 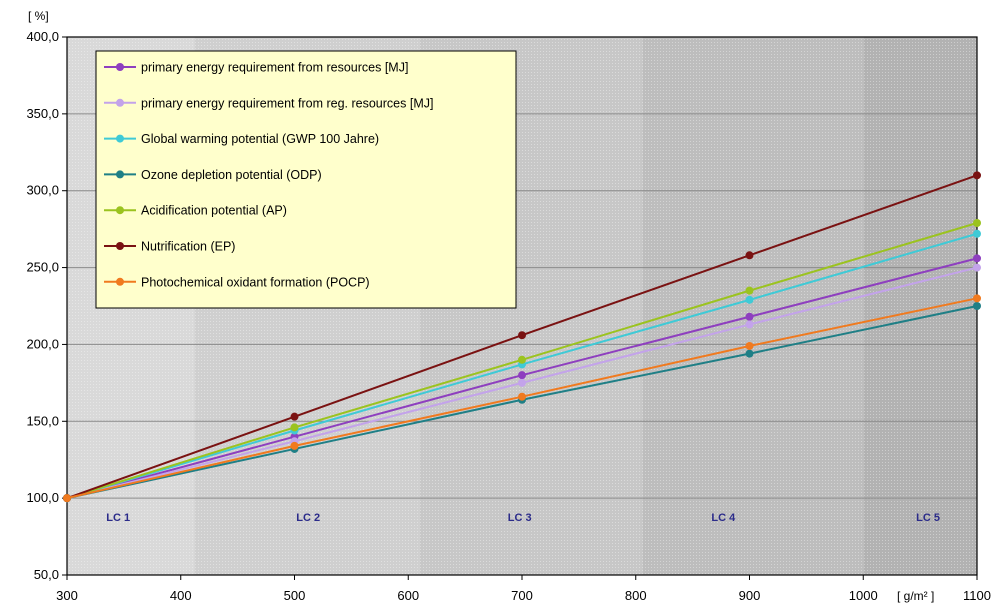 I want to click on y-tick-label: 350,0, so click(x=42, y=113).